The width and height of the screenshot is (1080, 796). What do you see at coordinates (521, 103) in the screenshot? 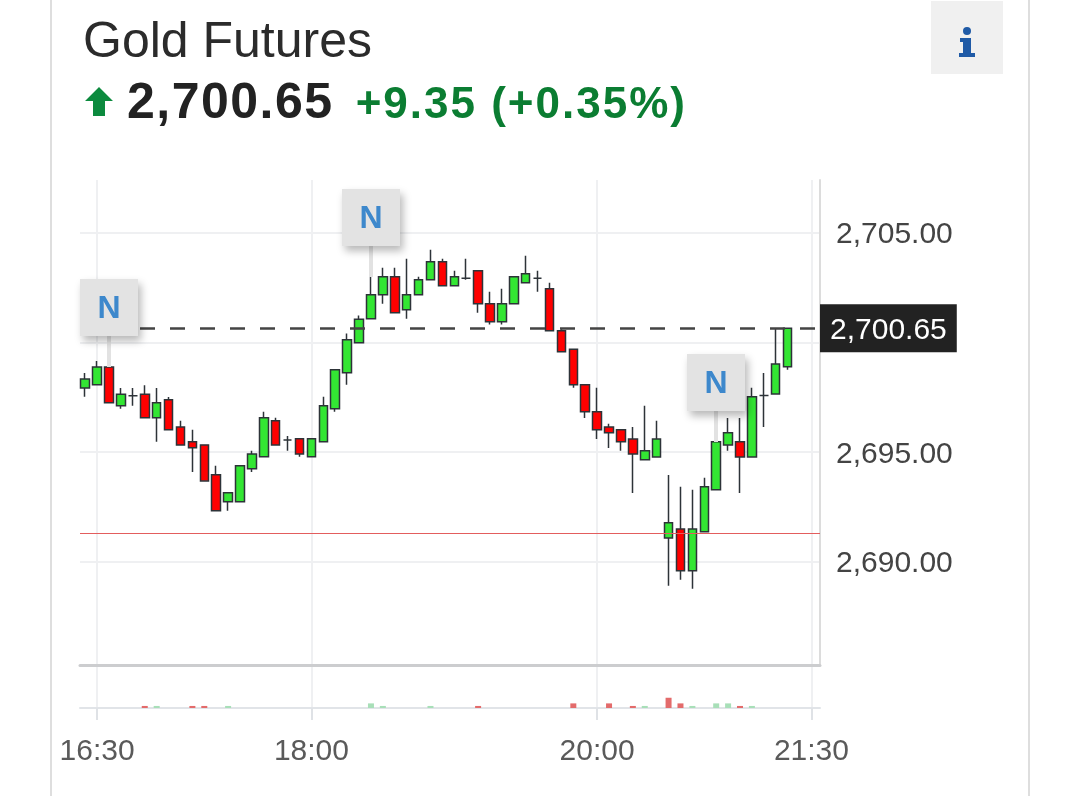
I see `text: +9.35 (+0.35%)` at bounding box center [521, 103].